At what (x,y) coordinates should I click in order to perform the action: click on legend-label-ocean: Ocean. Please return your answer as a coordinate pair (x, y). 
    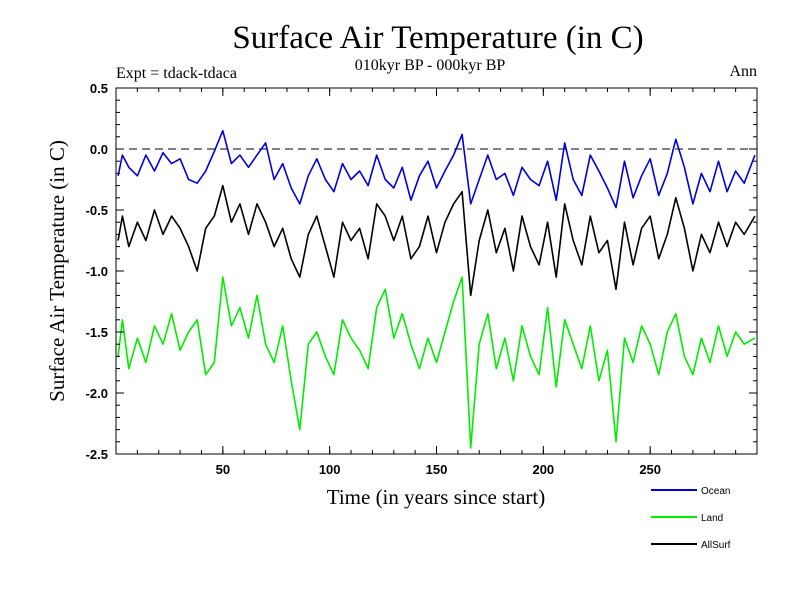
    Looking at the image, I should click on (715, 491).